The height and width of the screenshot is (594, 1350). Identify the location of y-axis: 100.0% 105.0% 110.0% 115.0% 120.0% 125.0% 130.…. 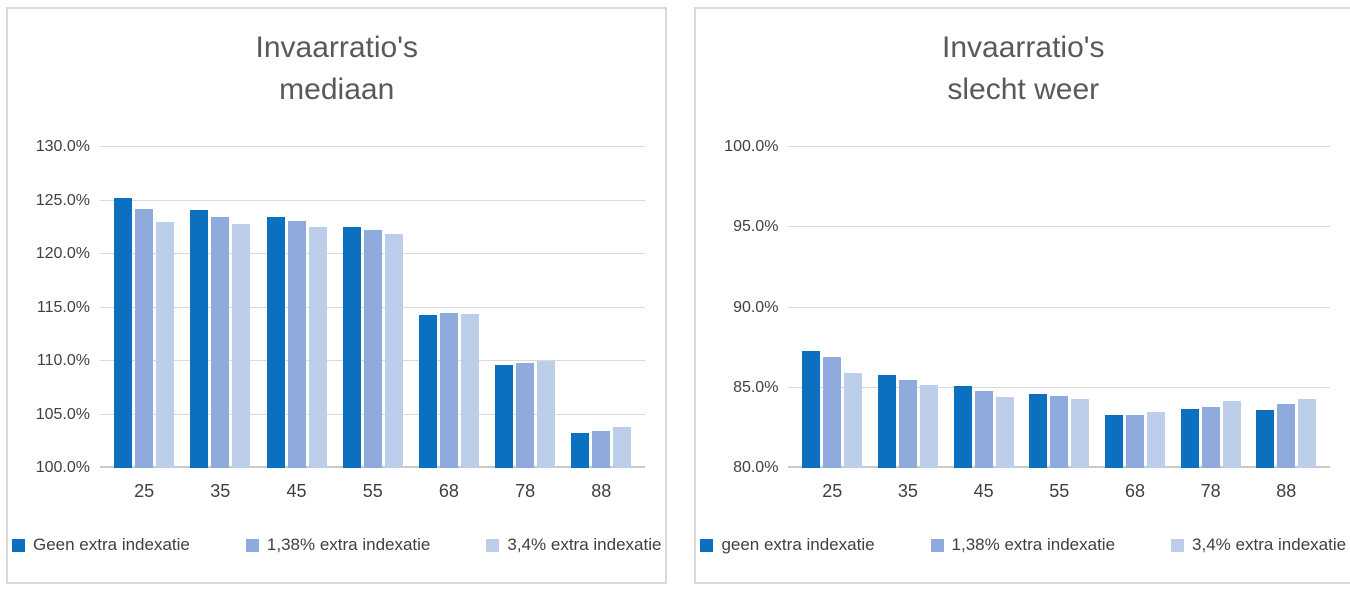
(58, 307).